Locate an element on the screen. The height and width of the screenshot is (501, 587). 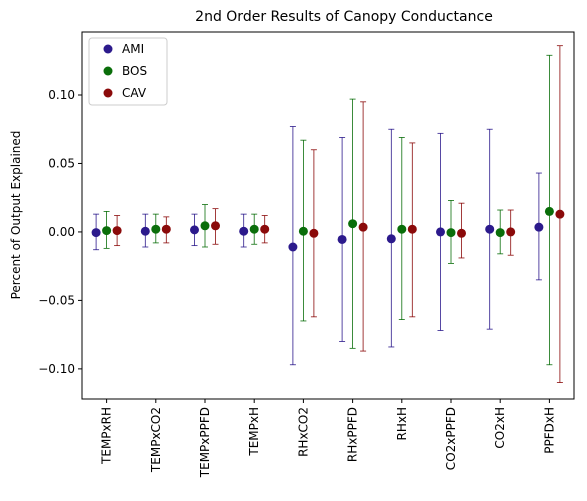
x-tick-label: TEMPxH is located at coordinates (254, 432).